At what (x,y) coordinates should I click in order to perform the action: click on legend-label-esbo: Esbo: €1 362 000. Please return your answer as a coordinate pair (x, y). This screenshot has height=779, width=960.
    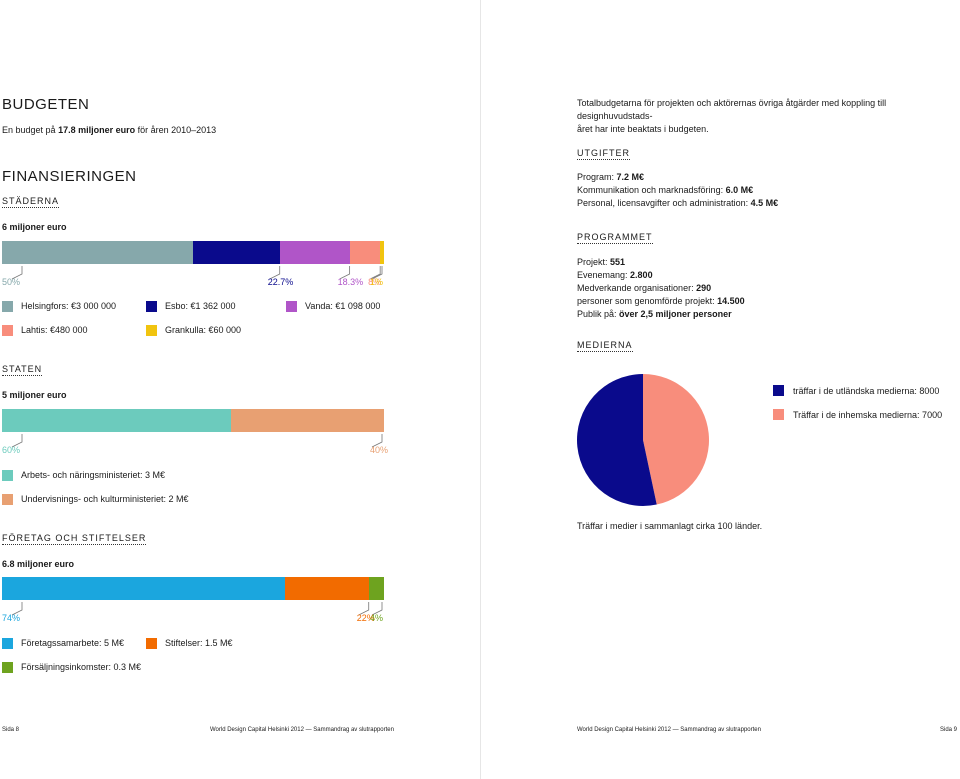
    Looking at the image, I should click on (200, 306).